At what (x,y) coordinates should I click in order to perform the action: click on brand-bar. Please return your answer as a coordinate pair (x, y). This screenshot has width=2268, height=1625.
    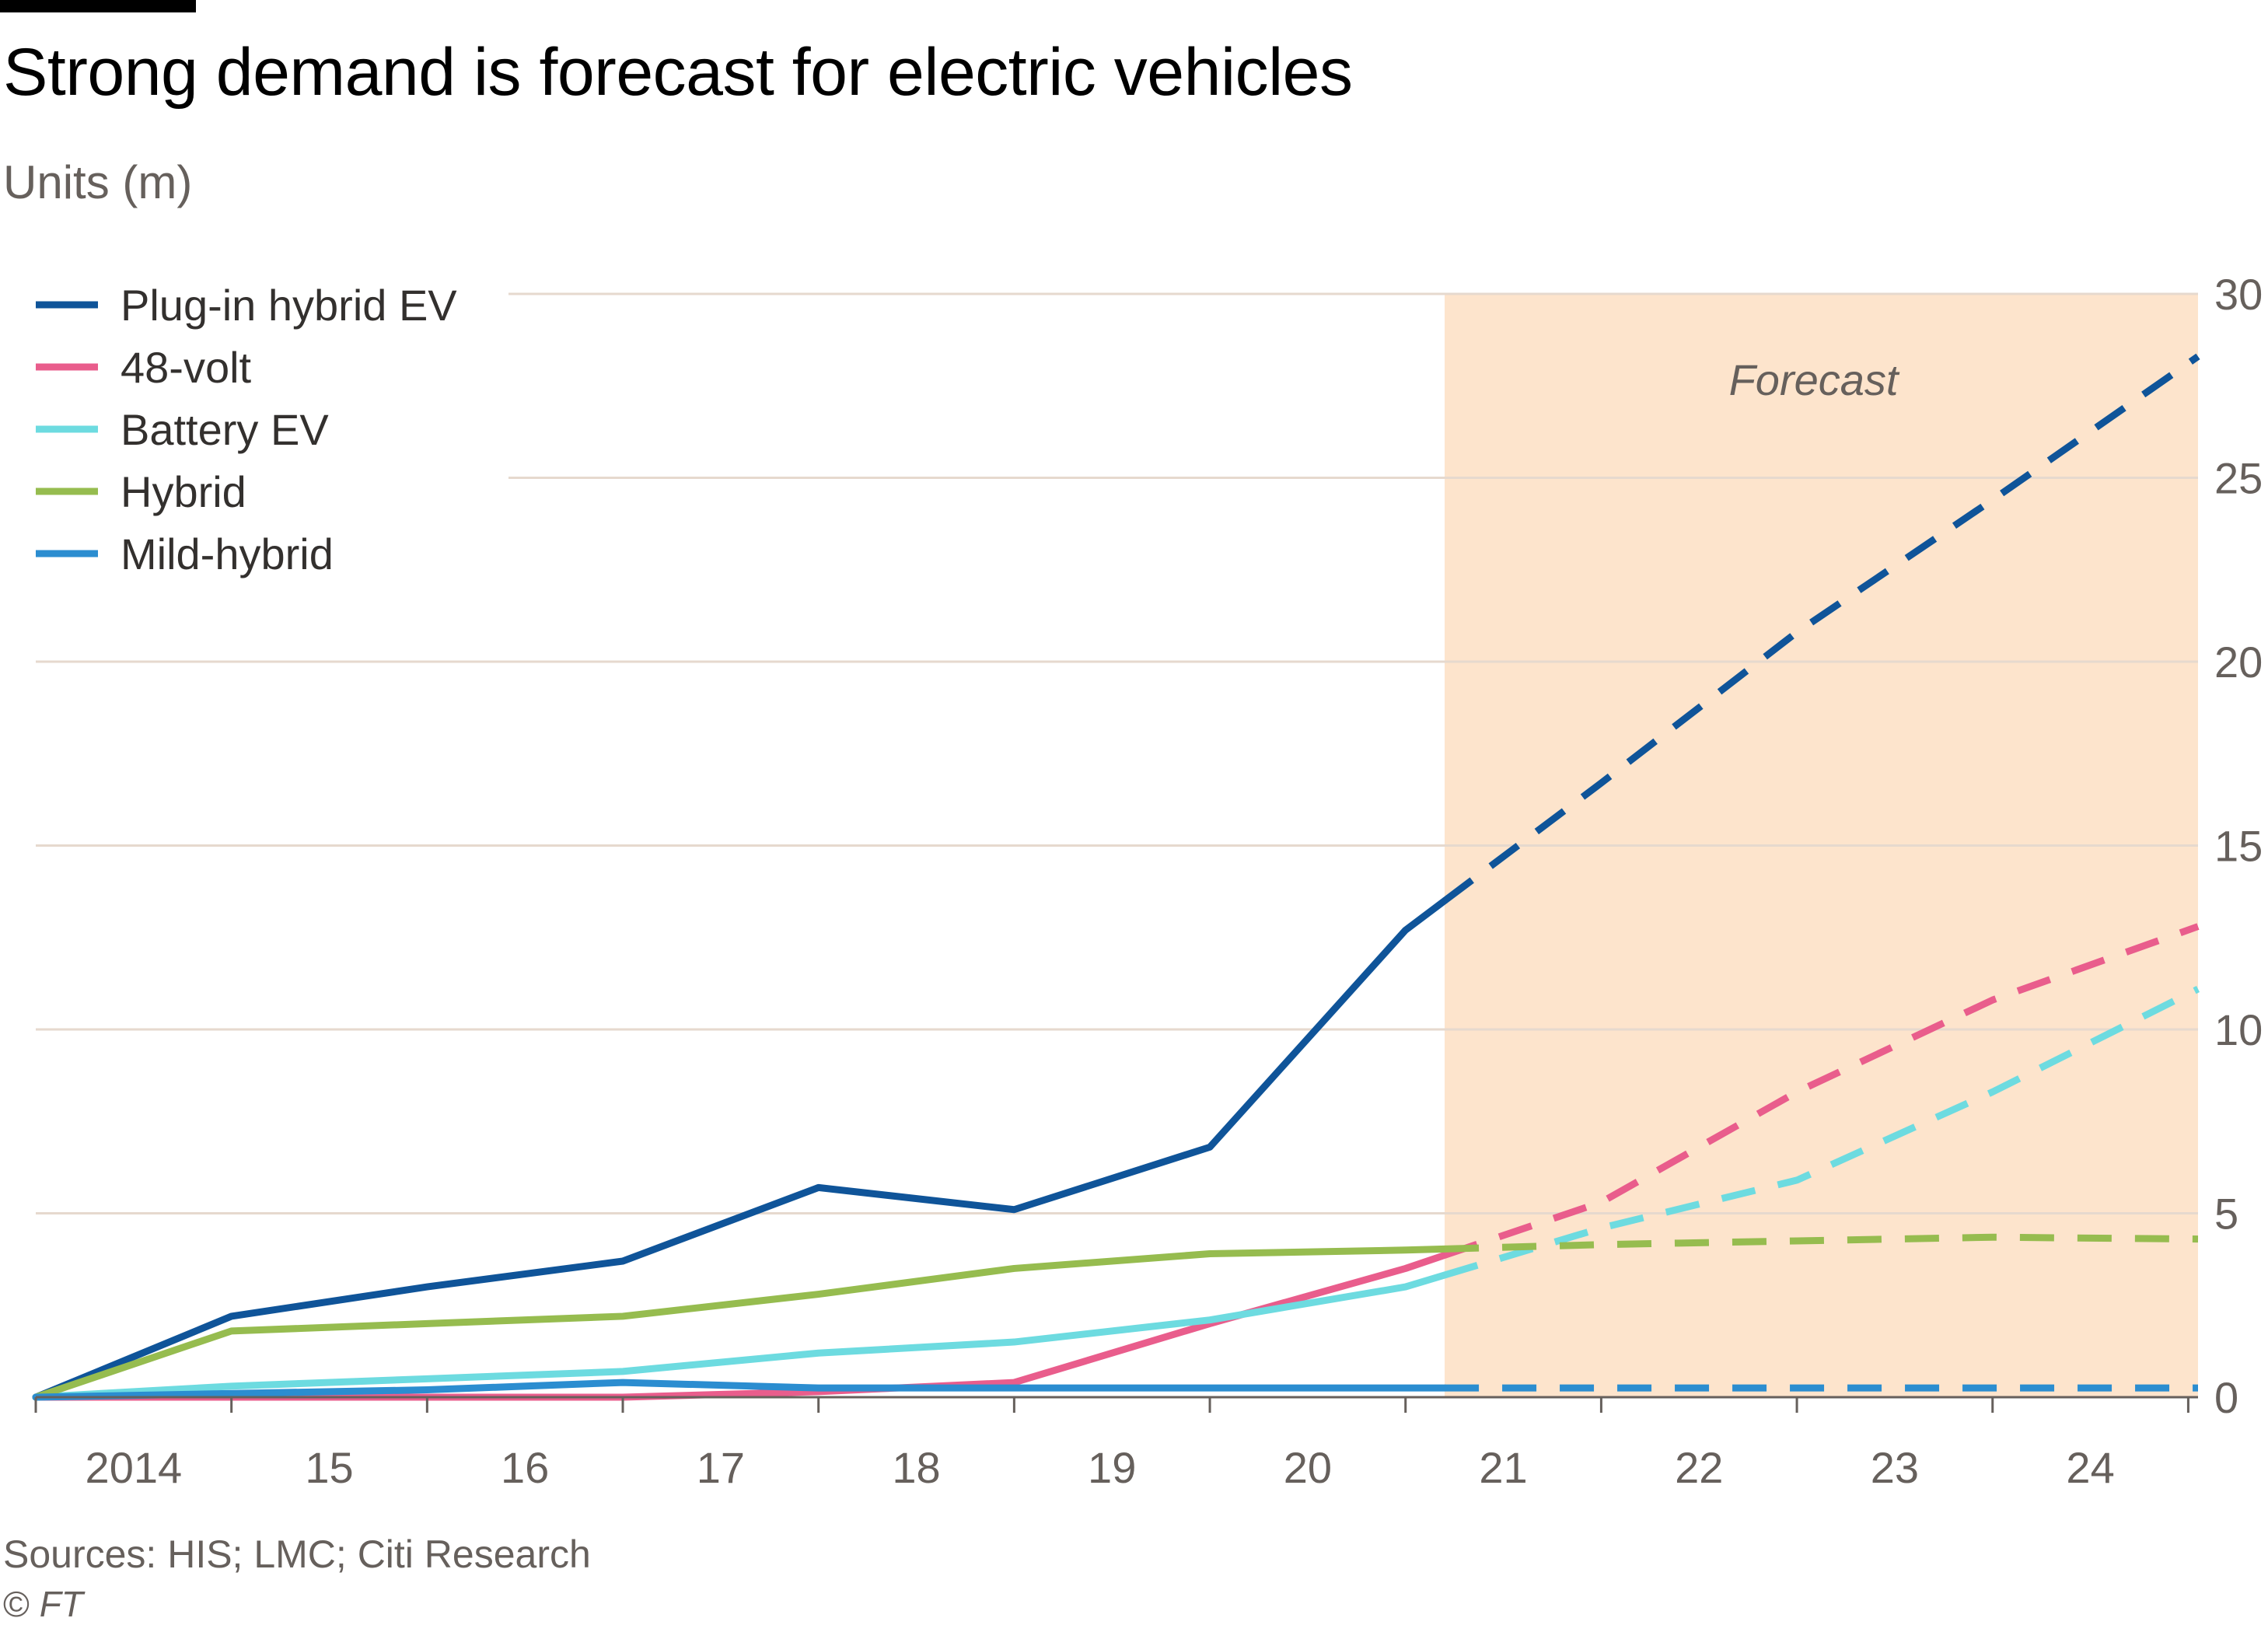
    Looking at the image, I should click on (98, 6).